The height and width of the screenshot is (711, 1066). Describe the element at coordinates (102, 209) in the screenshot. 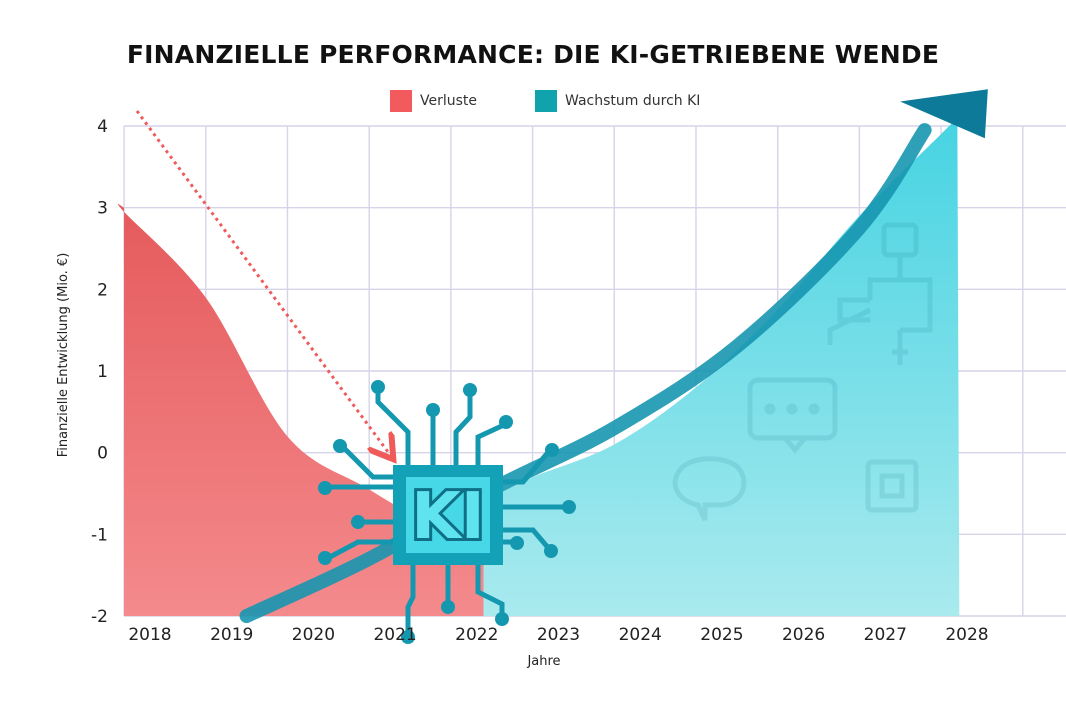

I see `y-tick-label: 3` at that location.